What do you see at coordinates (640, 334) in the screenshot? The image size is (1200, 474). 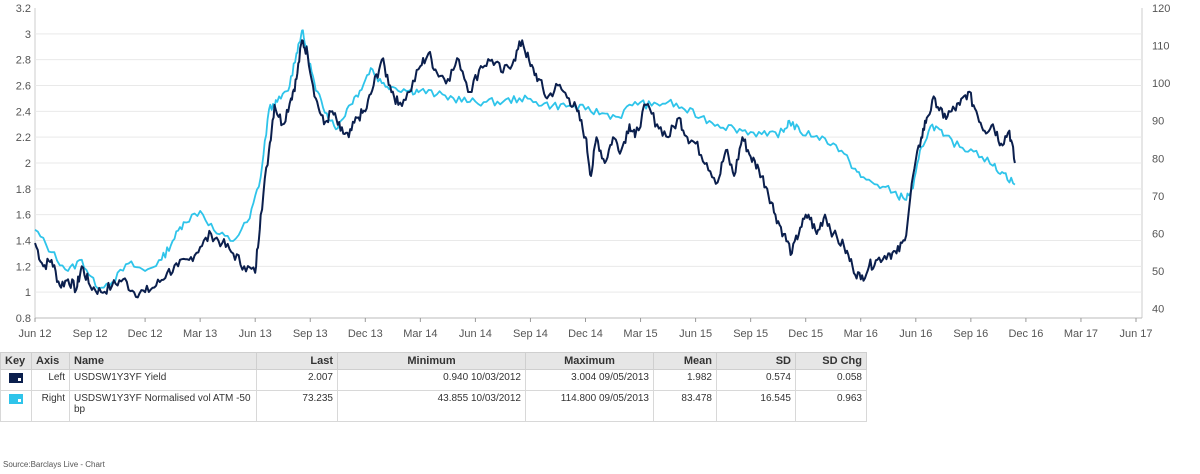 I see `x-tick-label: Mar 15` at bounding box center [640, 334].